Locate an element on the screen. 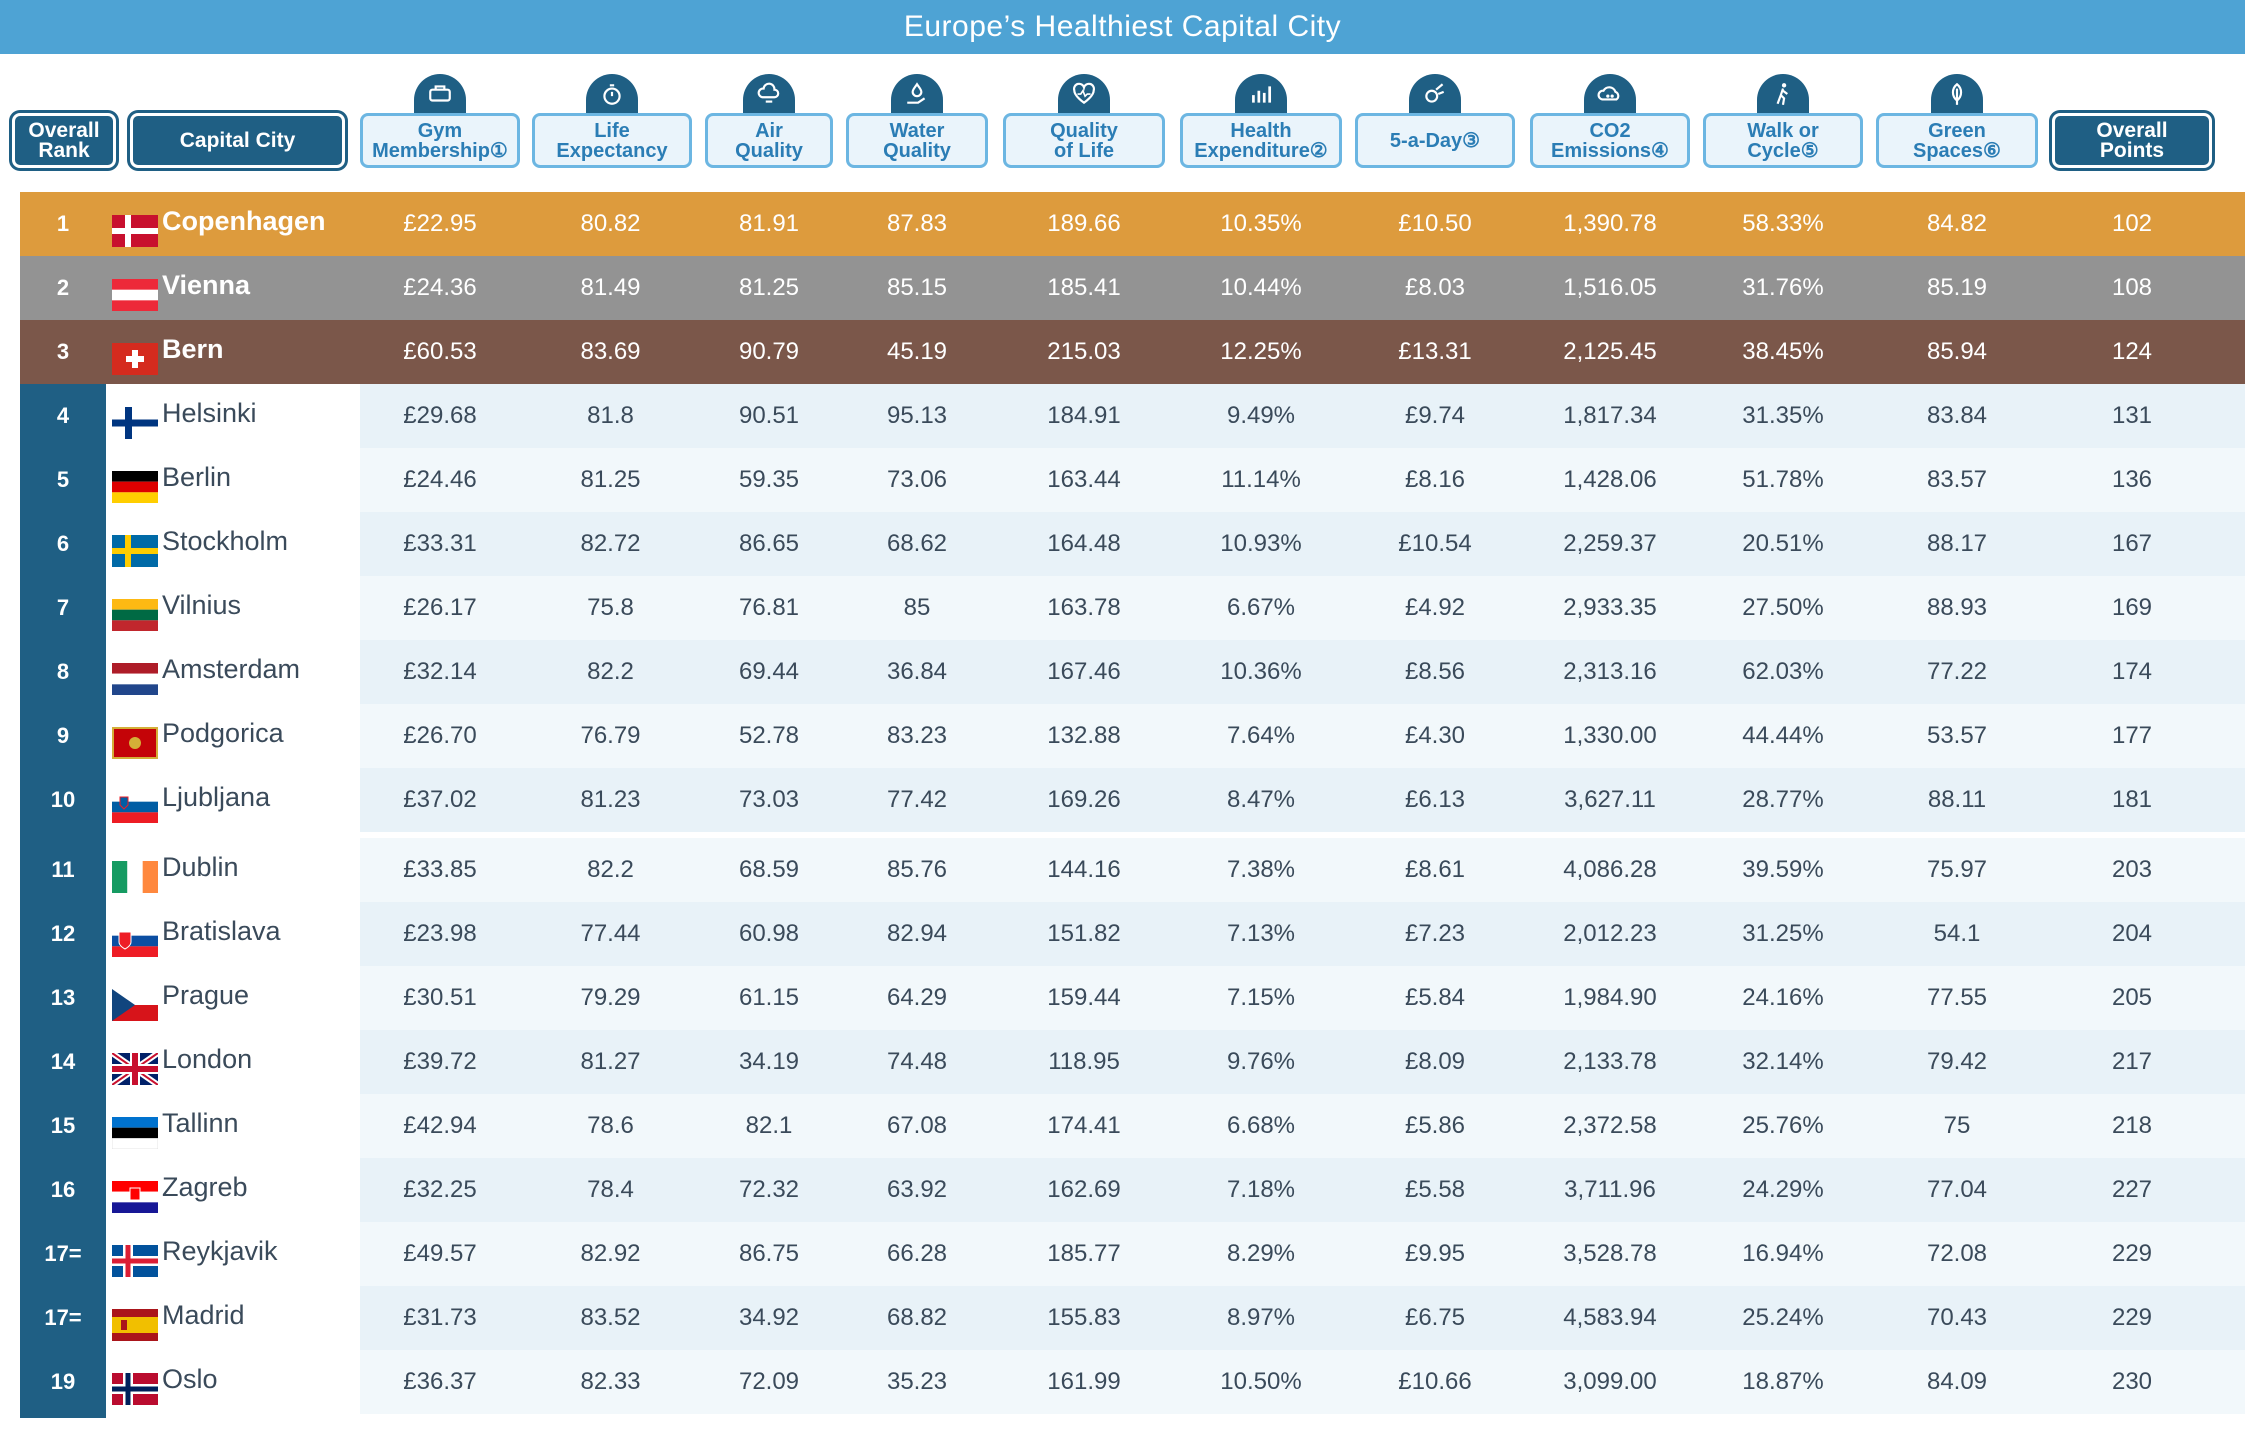 This screenshot has width=2245, height=1430. column-header-green: Green Spaces⑥ is located at coordinates (1957, 140).